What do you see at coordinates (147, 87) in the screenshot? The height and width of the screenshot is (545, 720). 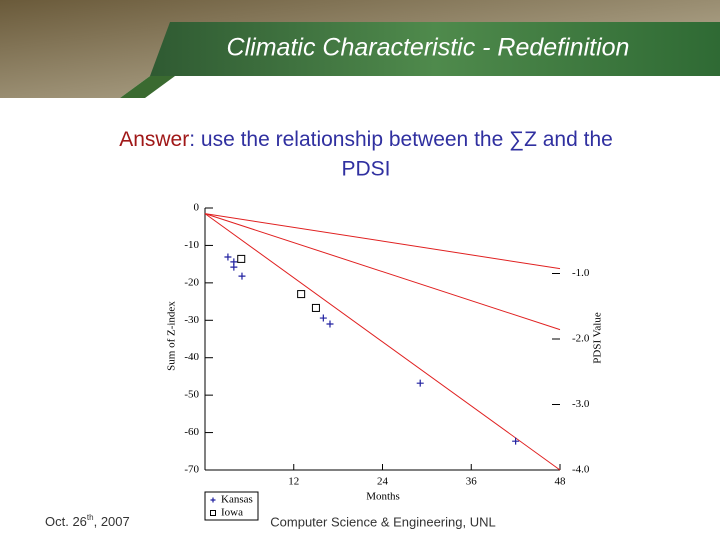 I see `header-slash` at bounding box center [147, 87].